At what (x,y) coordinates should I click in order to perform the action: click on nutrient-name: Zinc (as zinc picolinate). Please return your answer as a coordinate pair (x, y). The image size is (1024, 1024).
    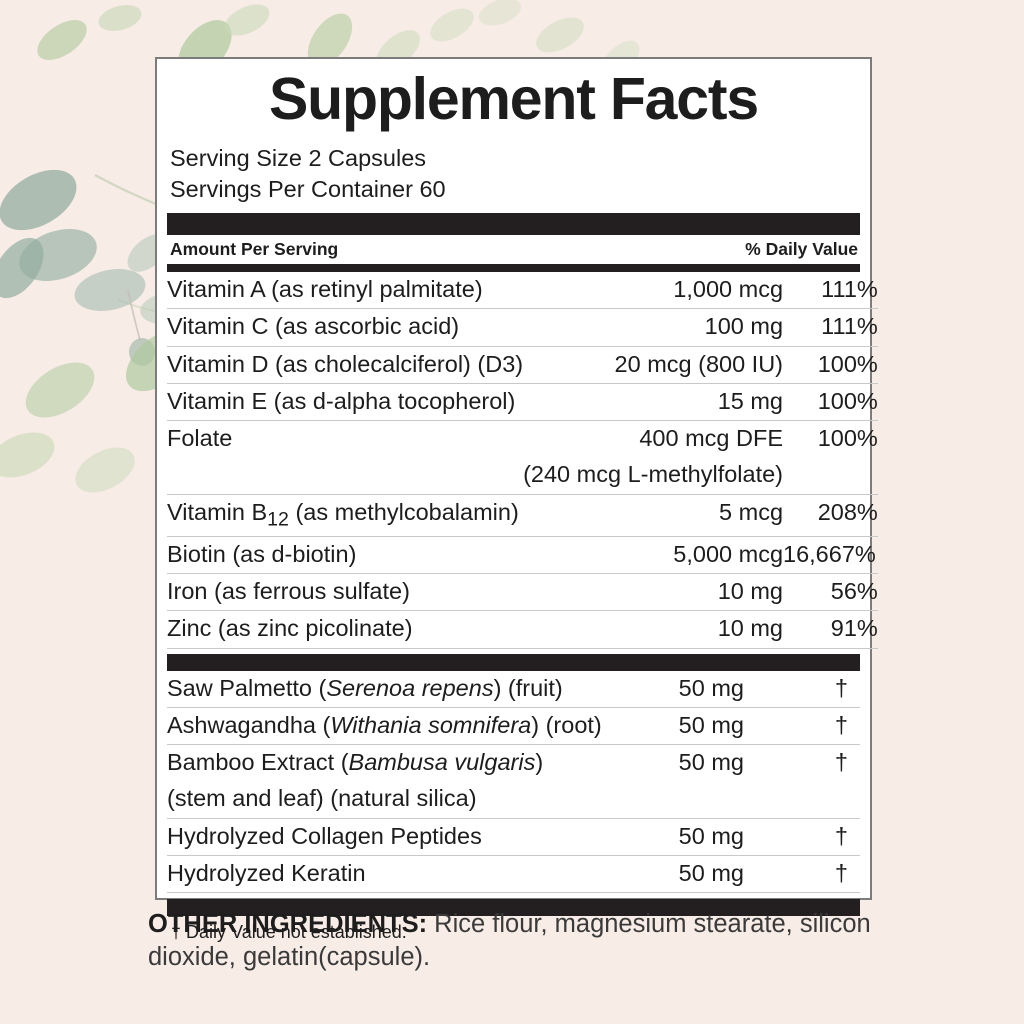
    Looking at the image, I should click on (345, 629).